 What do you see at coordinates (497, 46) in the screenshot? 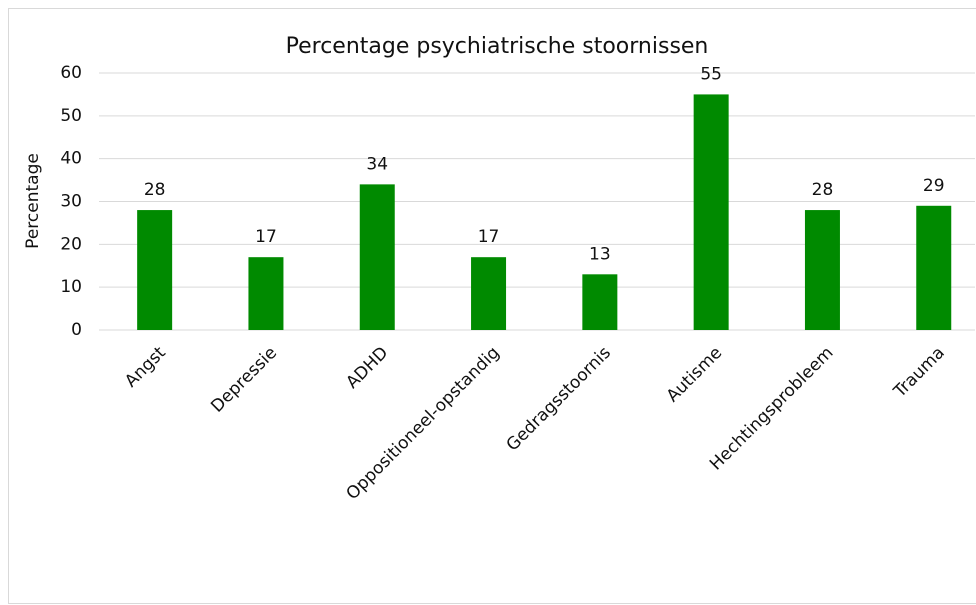
I see `chart-title: Percentage psychiatrische stoornissen` at bounding box center [497, 46].